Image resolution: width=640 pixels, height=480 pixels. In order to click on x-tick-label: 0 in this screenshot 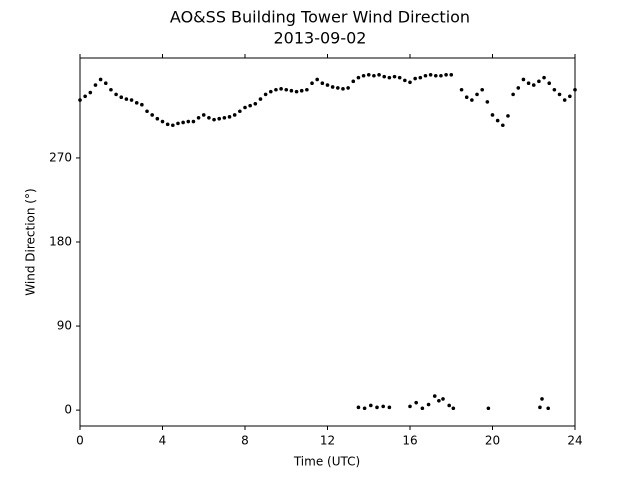, I will do `click(80, 441)`.